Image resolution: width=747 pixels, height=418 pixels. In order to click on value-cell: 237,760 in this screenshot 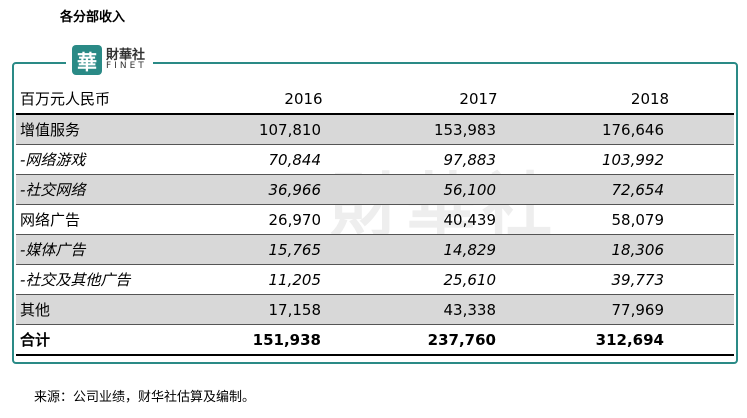, I will do `click(478, 340)`.